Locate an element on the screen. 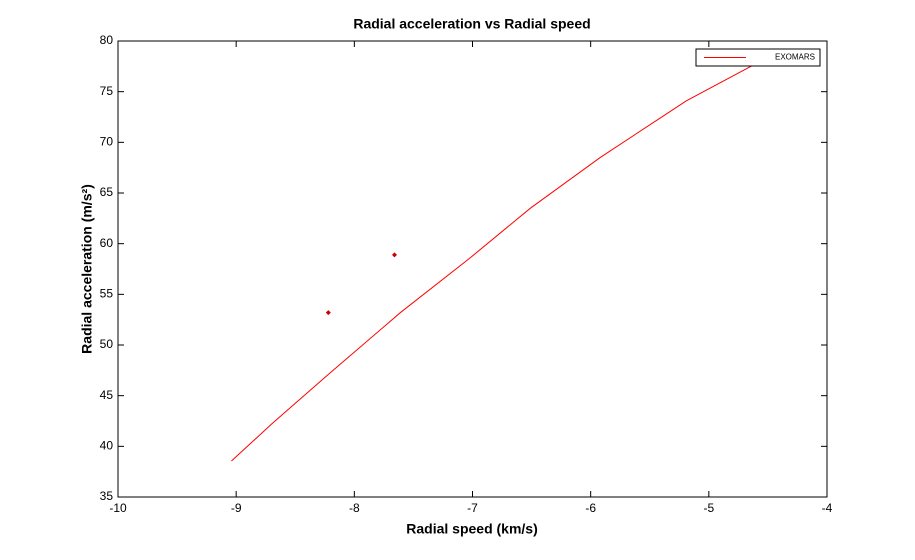 The width and height of the screenshot is (915, 560). y-tick-label: 40 is located at coordinates (107, 446).